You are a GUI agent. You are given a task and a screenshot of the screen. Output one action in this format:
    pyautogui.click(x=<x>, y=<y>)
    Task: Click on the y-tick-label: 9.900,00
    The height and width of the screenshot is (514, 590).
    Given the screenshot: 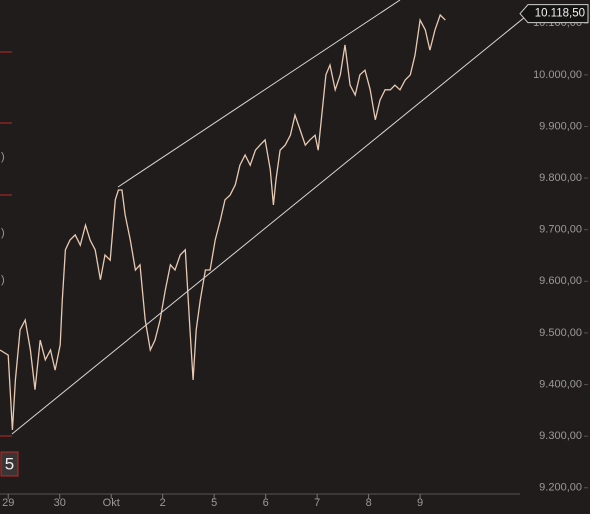 What is the action you would take?
    pyautogui.click(x=560, y=126)
    